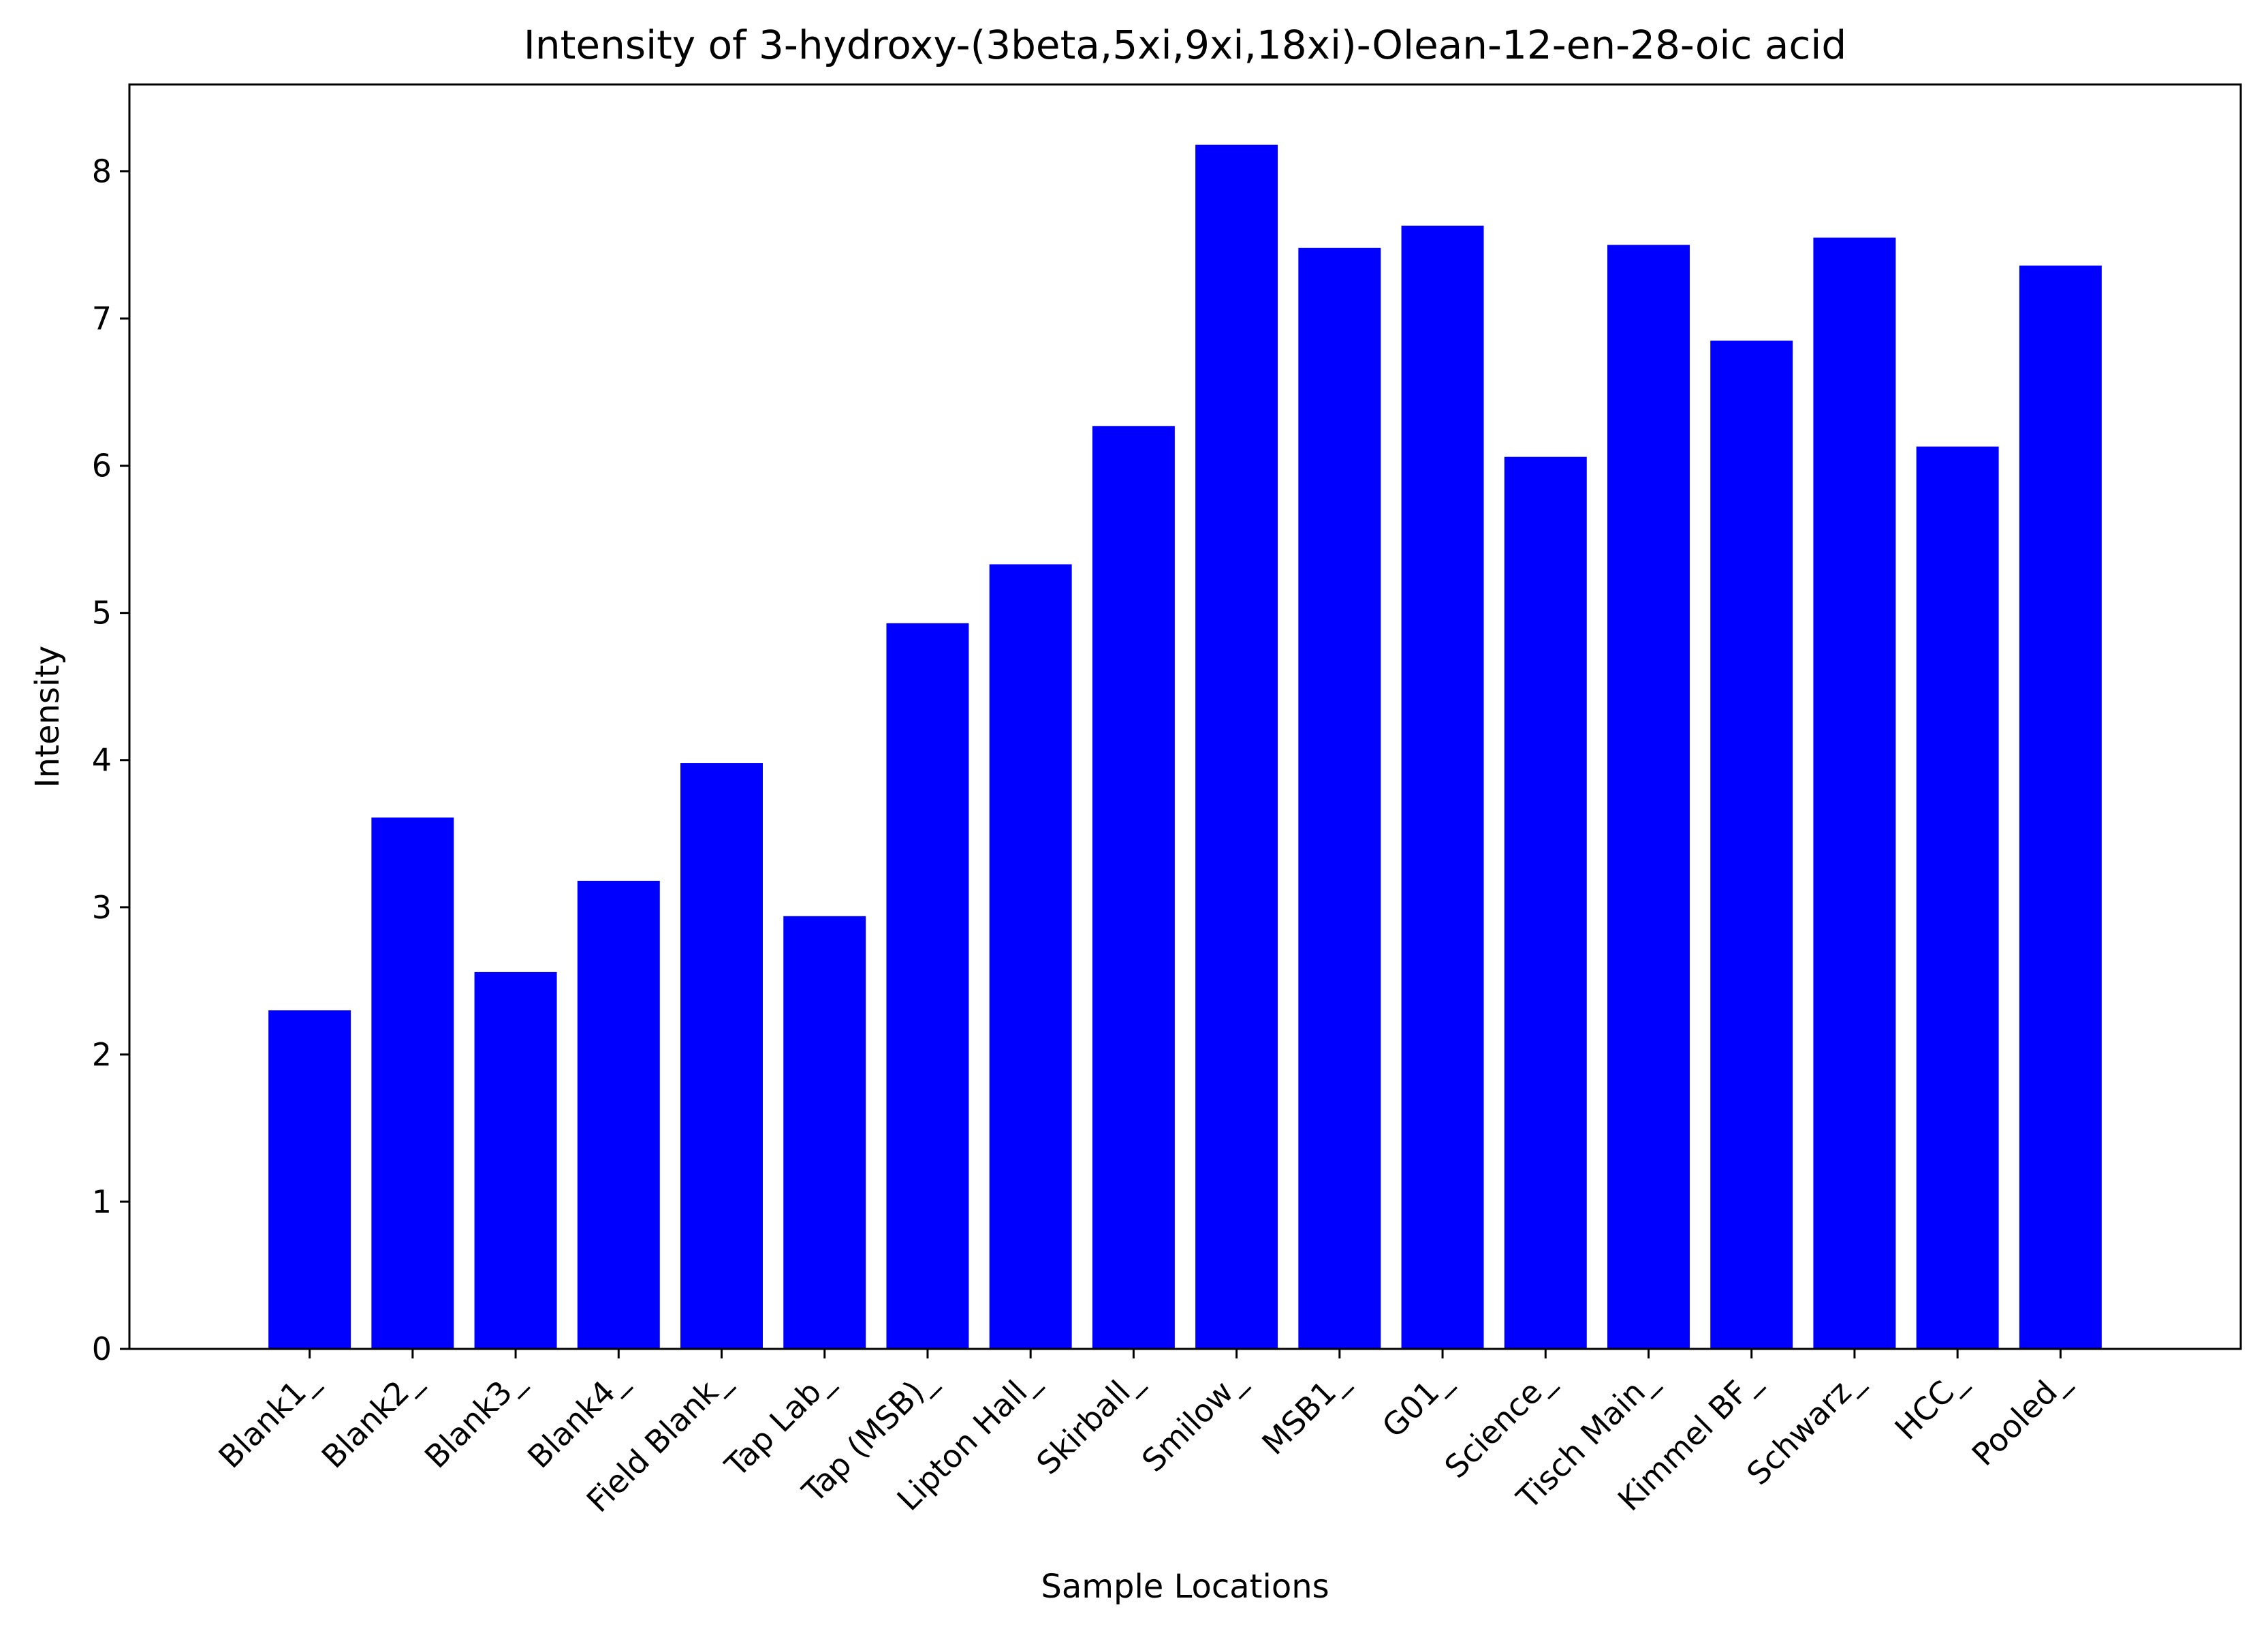 This screenshot has width=2268, height=1633. Describe the element at coordinates (102, 171) in the screenshot. I see `y-tick-label-8: 8` at that location.